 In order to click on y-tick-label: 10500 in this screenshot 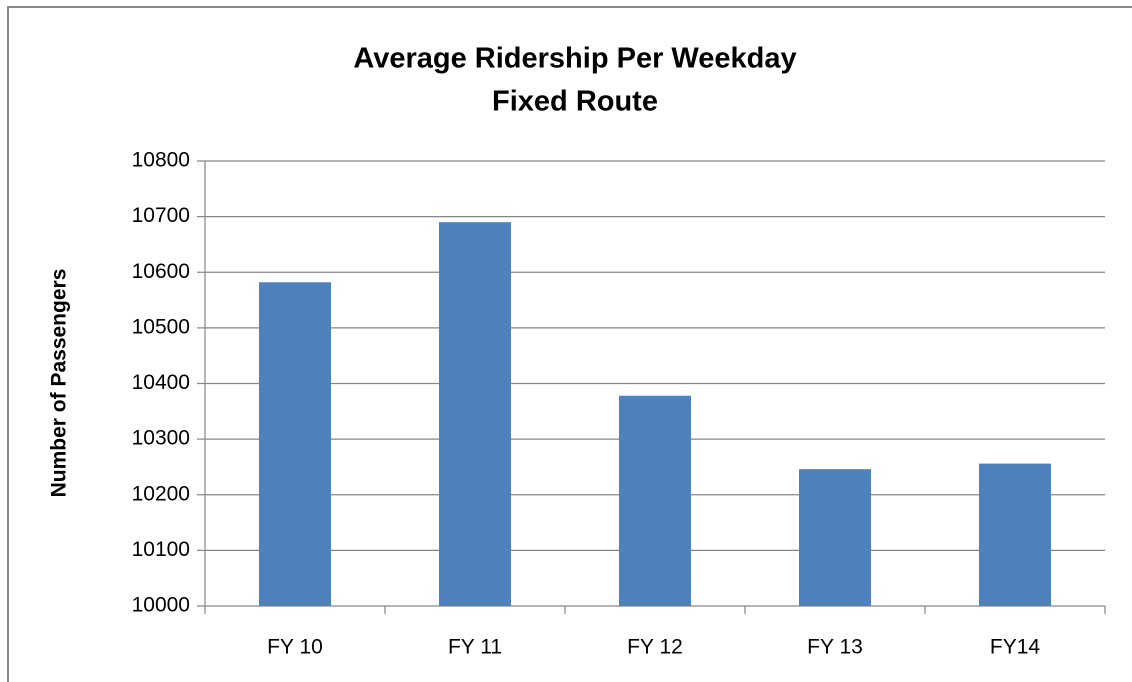, I will do `click(161, 326)`.